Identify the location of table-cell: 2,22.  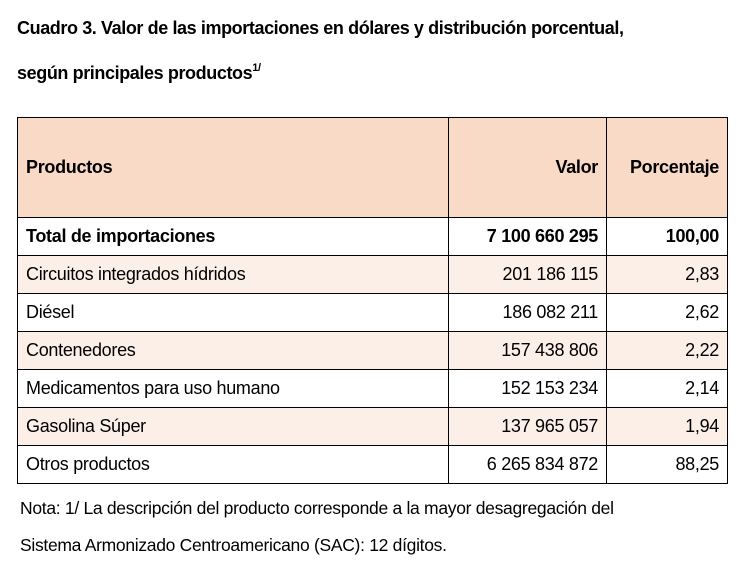
(667, 350).